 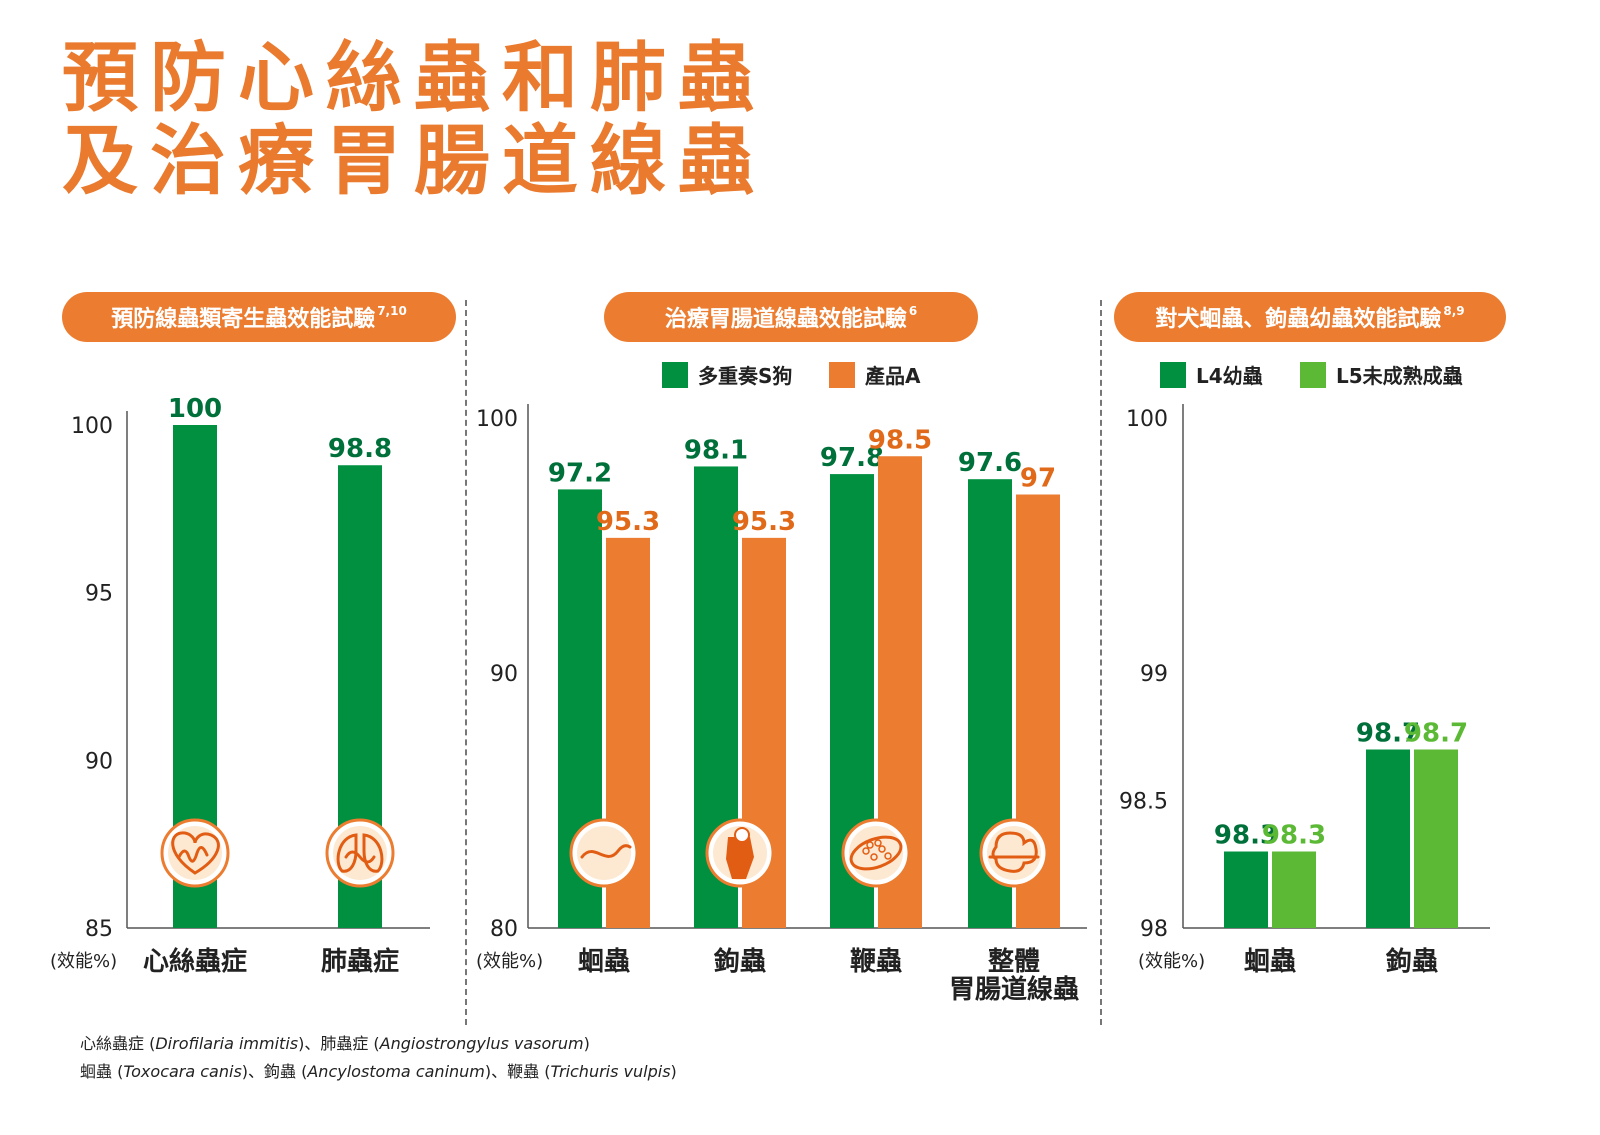 I want to click on legend-label: 產品A, so click(x=893, y=376).